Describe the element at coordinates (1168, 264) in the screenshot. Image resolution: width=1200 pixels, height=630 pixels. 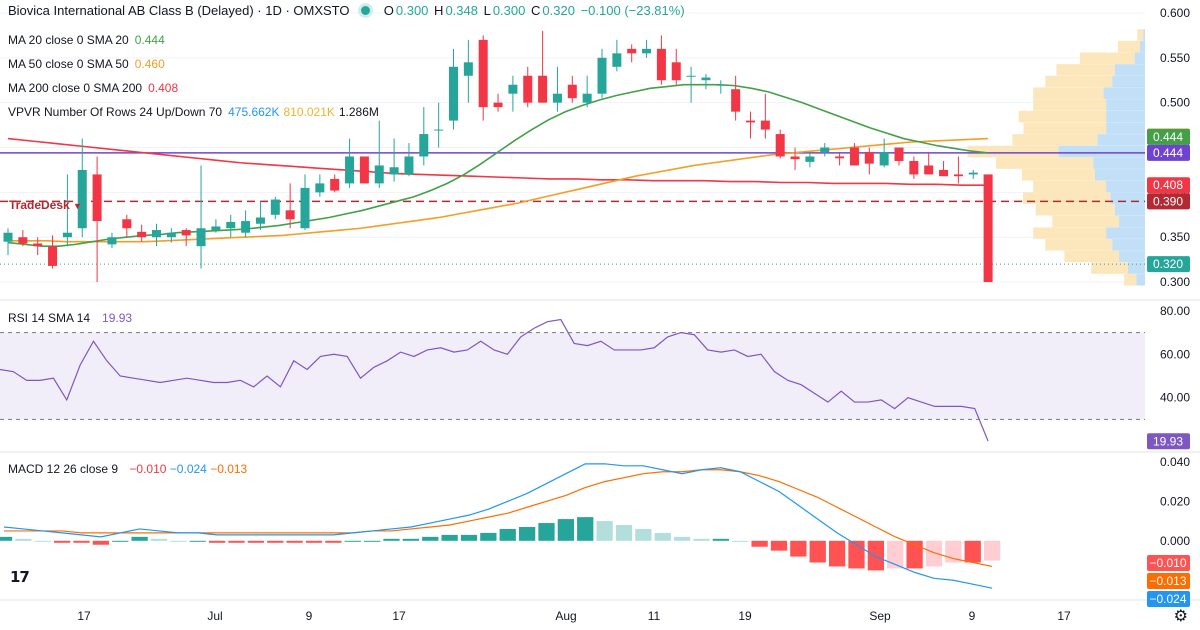
I see `price-badge-text: 0.320` at that location.